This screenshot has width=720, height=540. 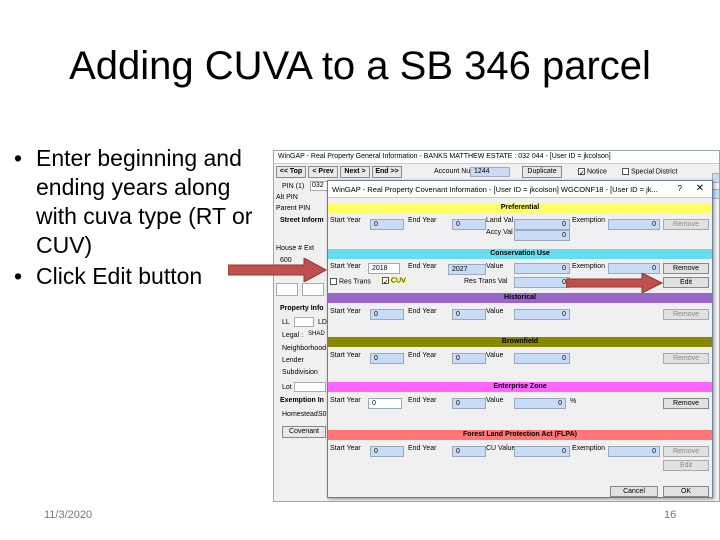 I want to click on neighborhood-label: Neighborhood, so click(x=304, y=348).